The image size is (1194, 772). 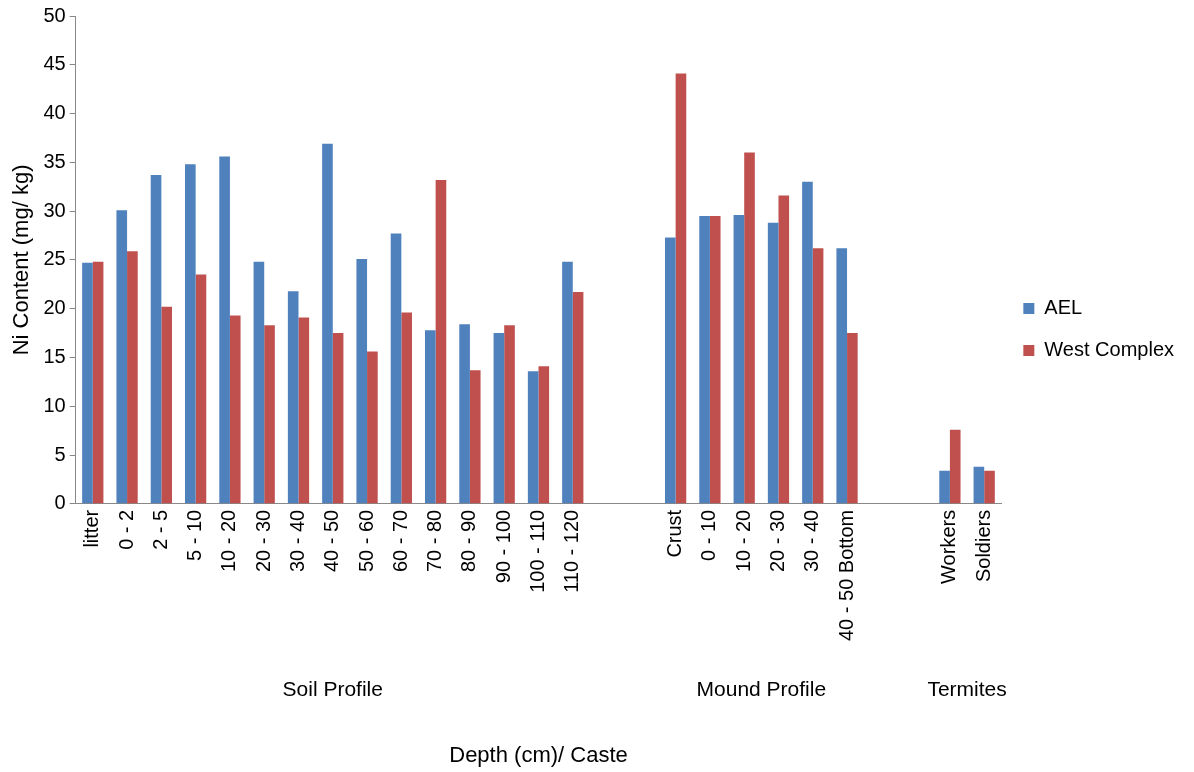 I want to click on x-tick-label: 50 - 60, so click(x=365, y=541).